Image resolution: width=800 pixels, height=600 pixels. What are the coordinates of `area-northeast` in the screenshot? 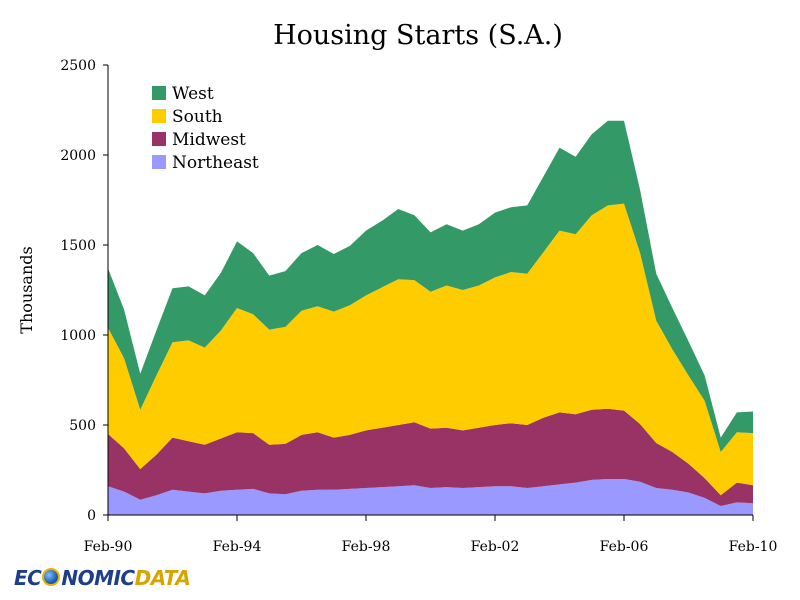 It's located at (430, 497).